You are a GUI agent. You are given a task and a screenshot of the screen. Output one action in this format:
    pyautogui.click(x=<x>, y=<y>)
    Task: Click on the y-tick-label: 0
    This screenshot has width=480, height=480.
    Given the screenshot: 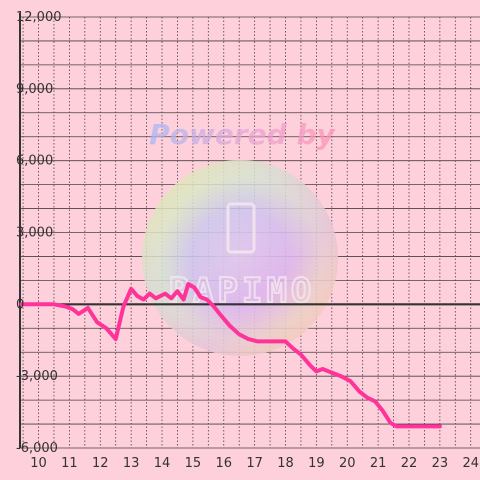 What is the action you would take?
    pyautogui.click(x=20, y=304)
    